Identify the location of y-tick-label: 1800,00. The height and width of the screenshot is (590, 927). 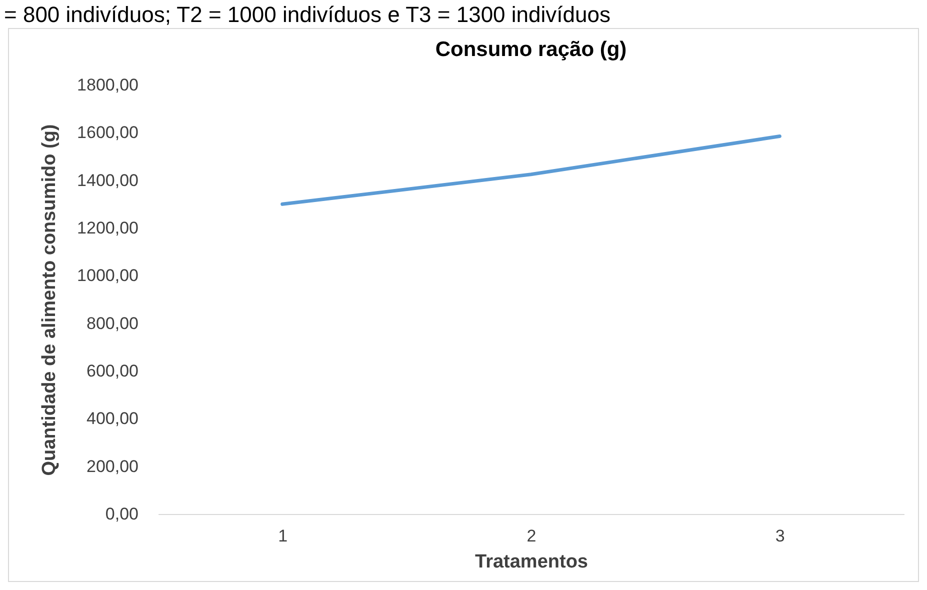
(107, 85).